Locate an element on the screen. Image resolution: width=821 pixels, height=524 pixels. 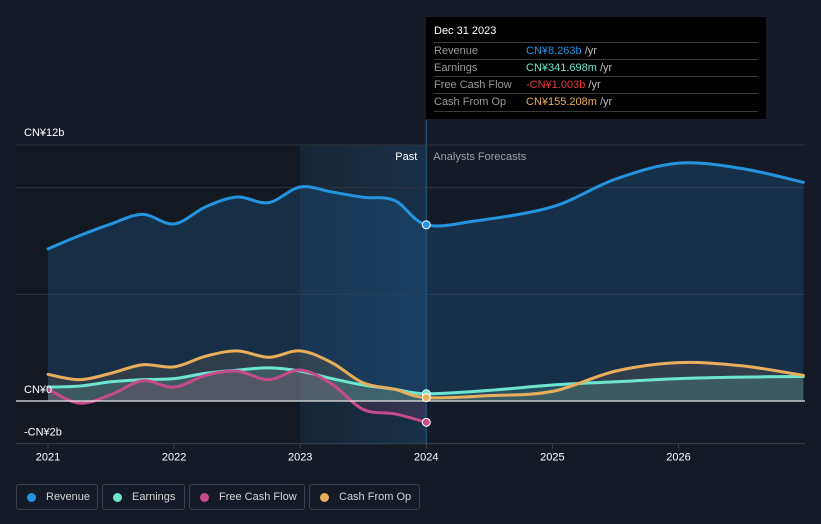
y-tick-label: CN¥0 is located at coordinates (38, 390).